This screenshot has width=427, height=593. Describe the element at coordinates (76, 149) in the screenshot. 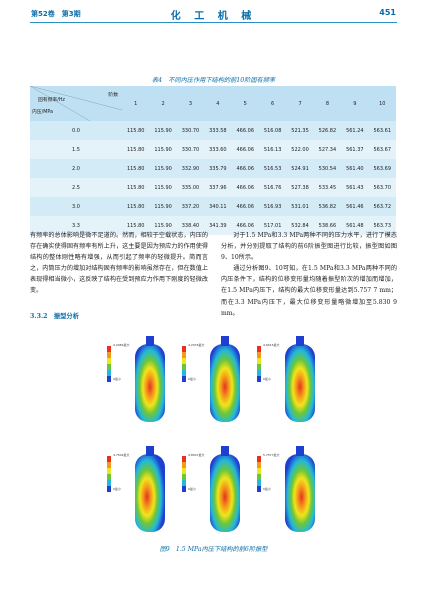

I see `pressure-cell: 1.5` at that location.